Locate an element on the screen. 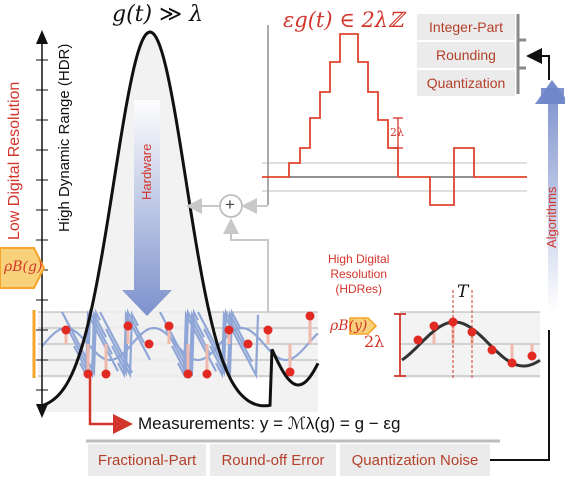  sample-points is located at coordinates (188, 345).